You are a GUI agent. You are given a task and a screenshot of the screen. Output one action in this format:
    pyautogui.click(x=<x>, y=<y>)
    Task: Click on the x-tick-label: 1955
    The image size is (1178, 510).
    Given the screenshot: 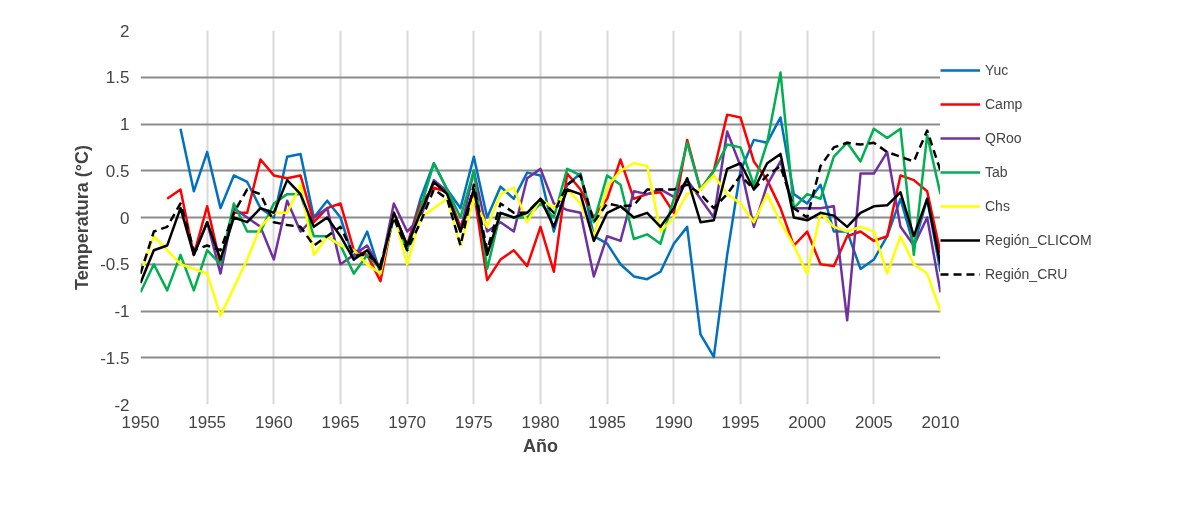 What is the action you would take?
    pyautogui.click(x=207, y=422)
    